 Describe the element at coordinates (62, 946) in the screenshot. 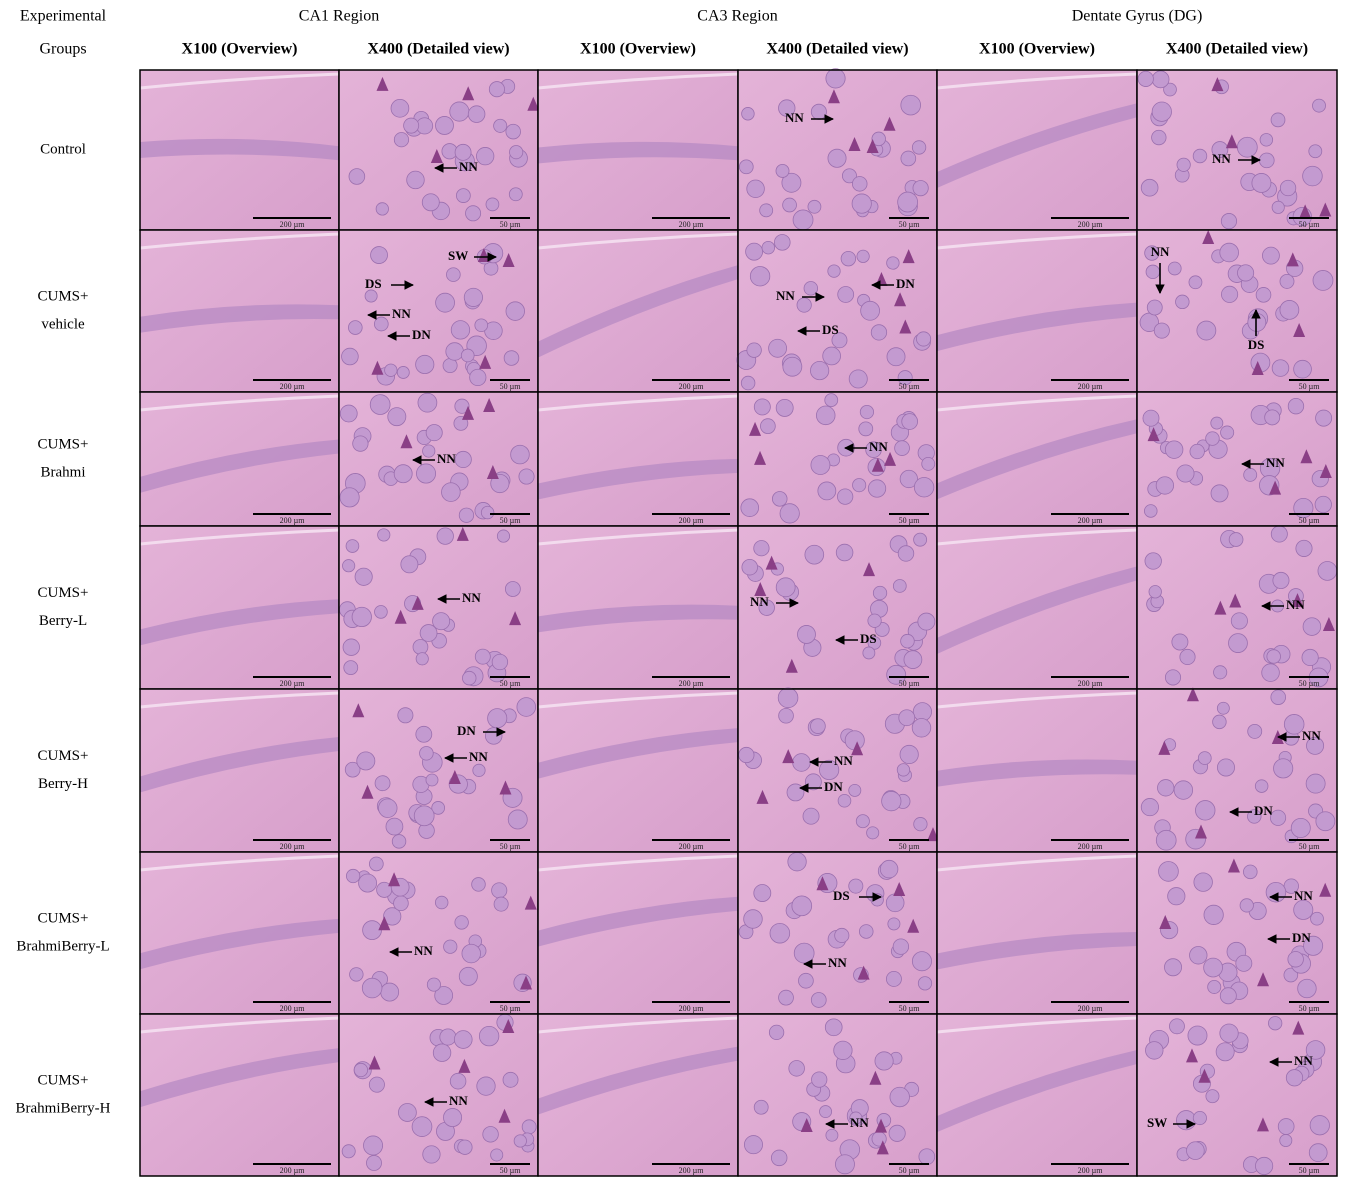

I see `group-label: BrahmiBerry-L` at that location.